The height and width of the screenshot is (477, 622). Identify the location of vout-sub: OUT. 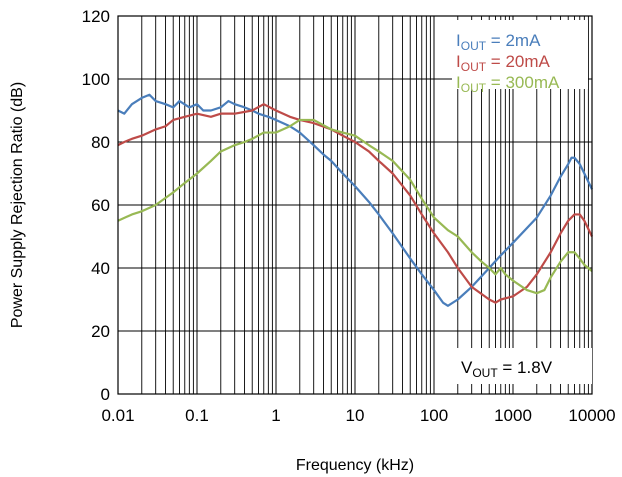
(485, 373).